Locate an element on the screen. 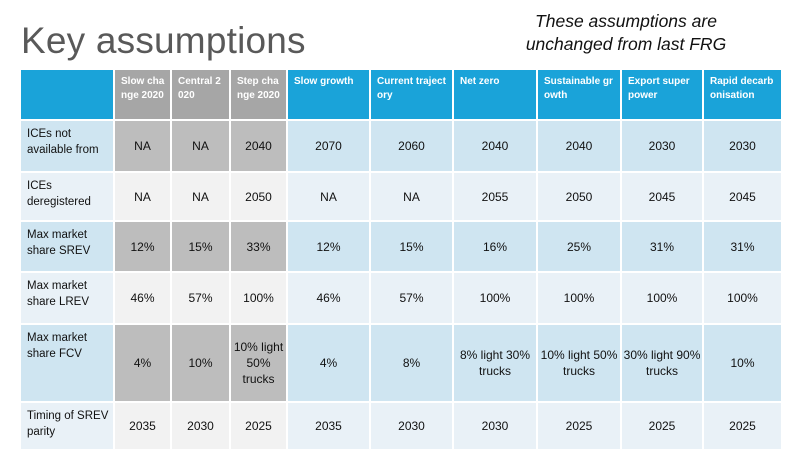 Image resolution: width=800 pixels, height=449 pixels. row-label: Max market share SREV is located at coordinates (67, 246).